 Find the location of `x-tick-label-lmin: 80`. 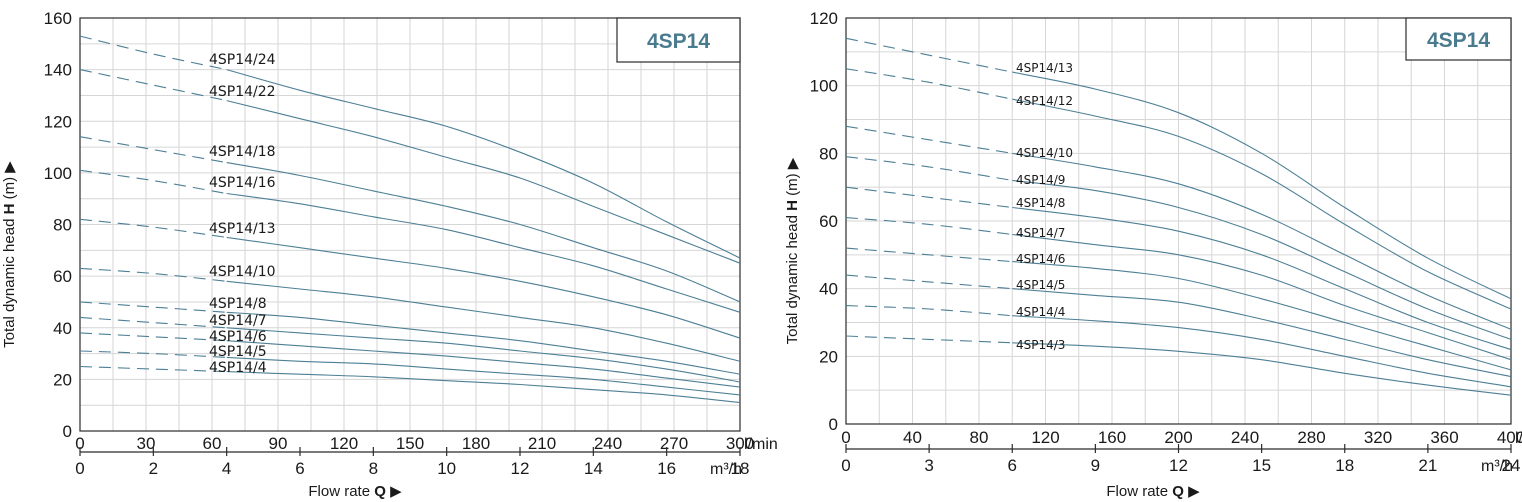

x-tick-label-lmin: 80 is located at coordinates (979, 437).